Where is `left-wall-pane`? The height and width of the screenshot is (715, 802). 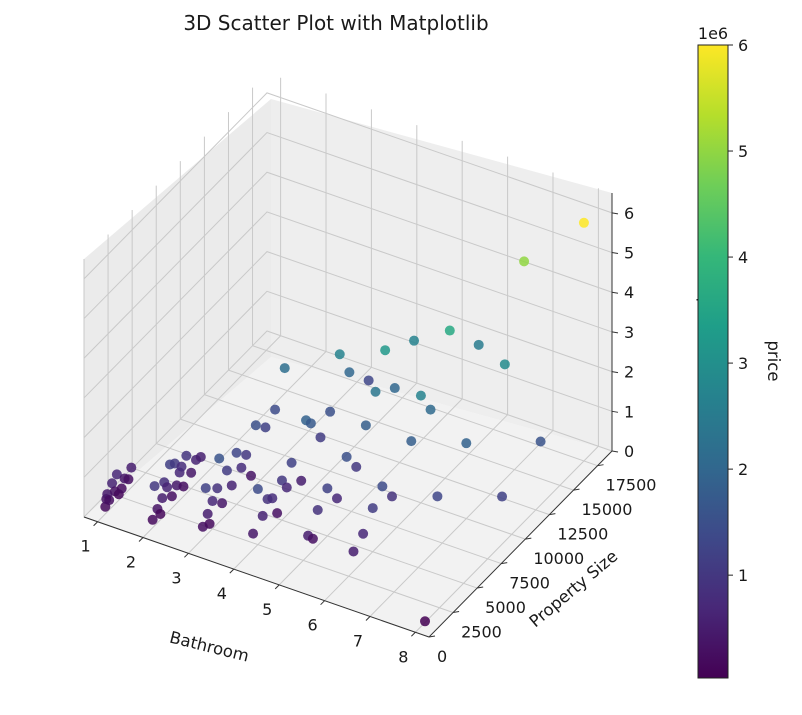
left-wall-pane is located at coordinates (177, 308).